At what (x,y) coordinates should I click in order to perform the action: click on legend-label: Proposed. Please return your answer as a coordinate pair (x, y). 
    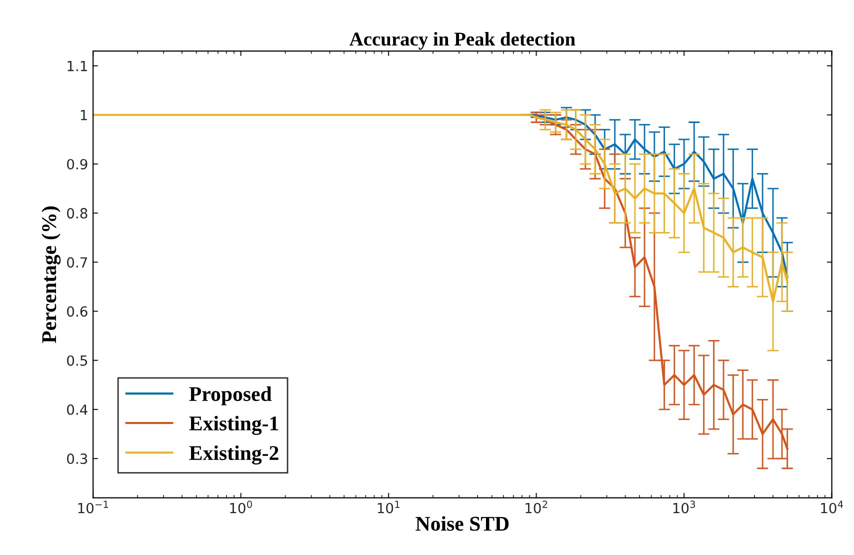
    Looking at the image, I should click on (230, 396).